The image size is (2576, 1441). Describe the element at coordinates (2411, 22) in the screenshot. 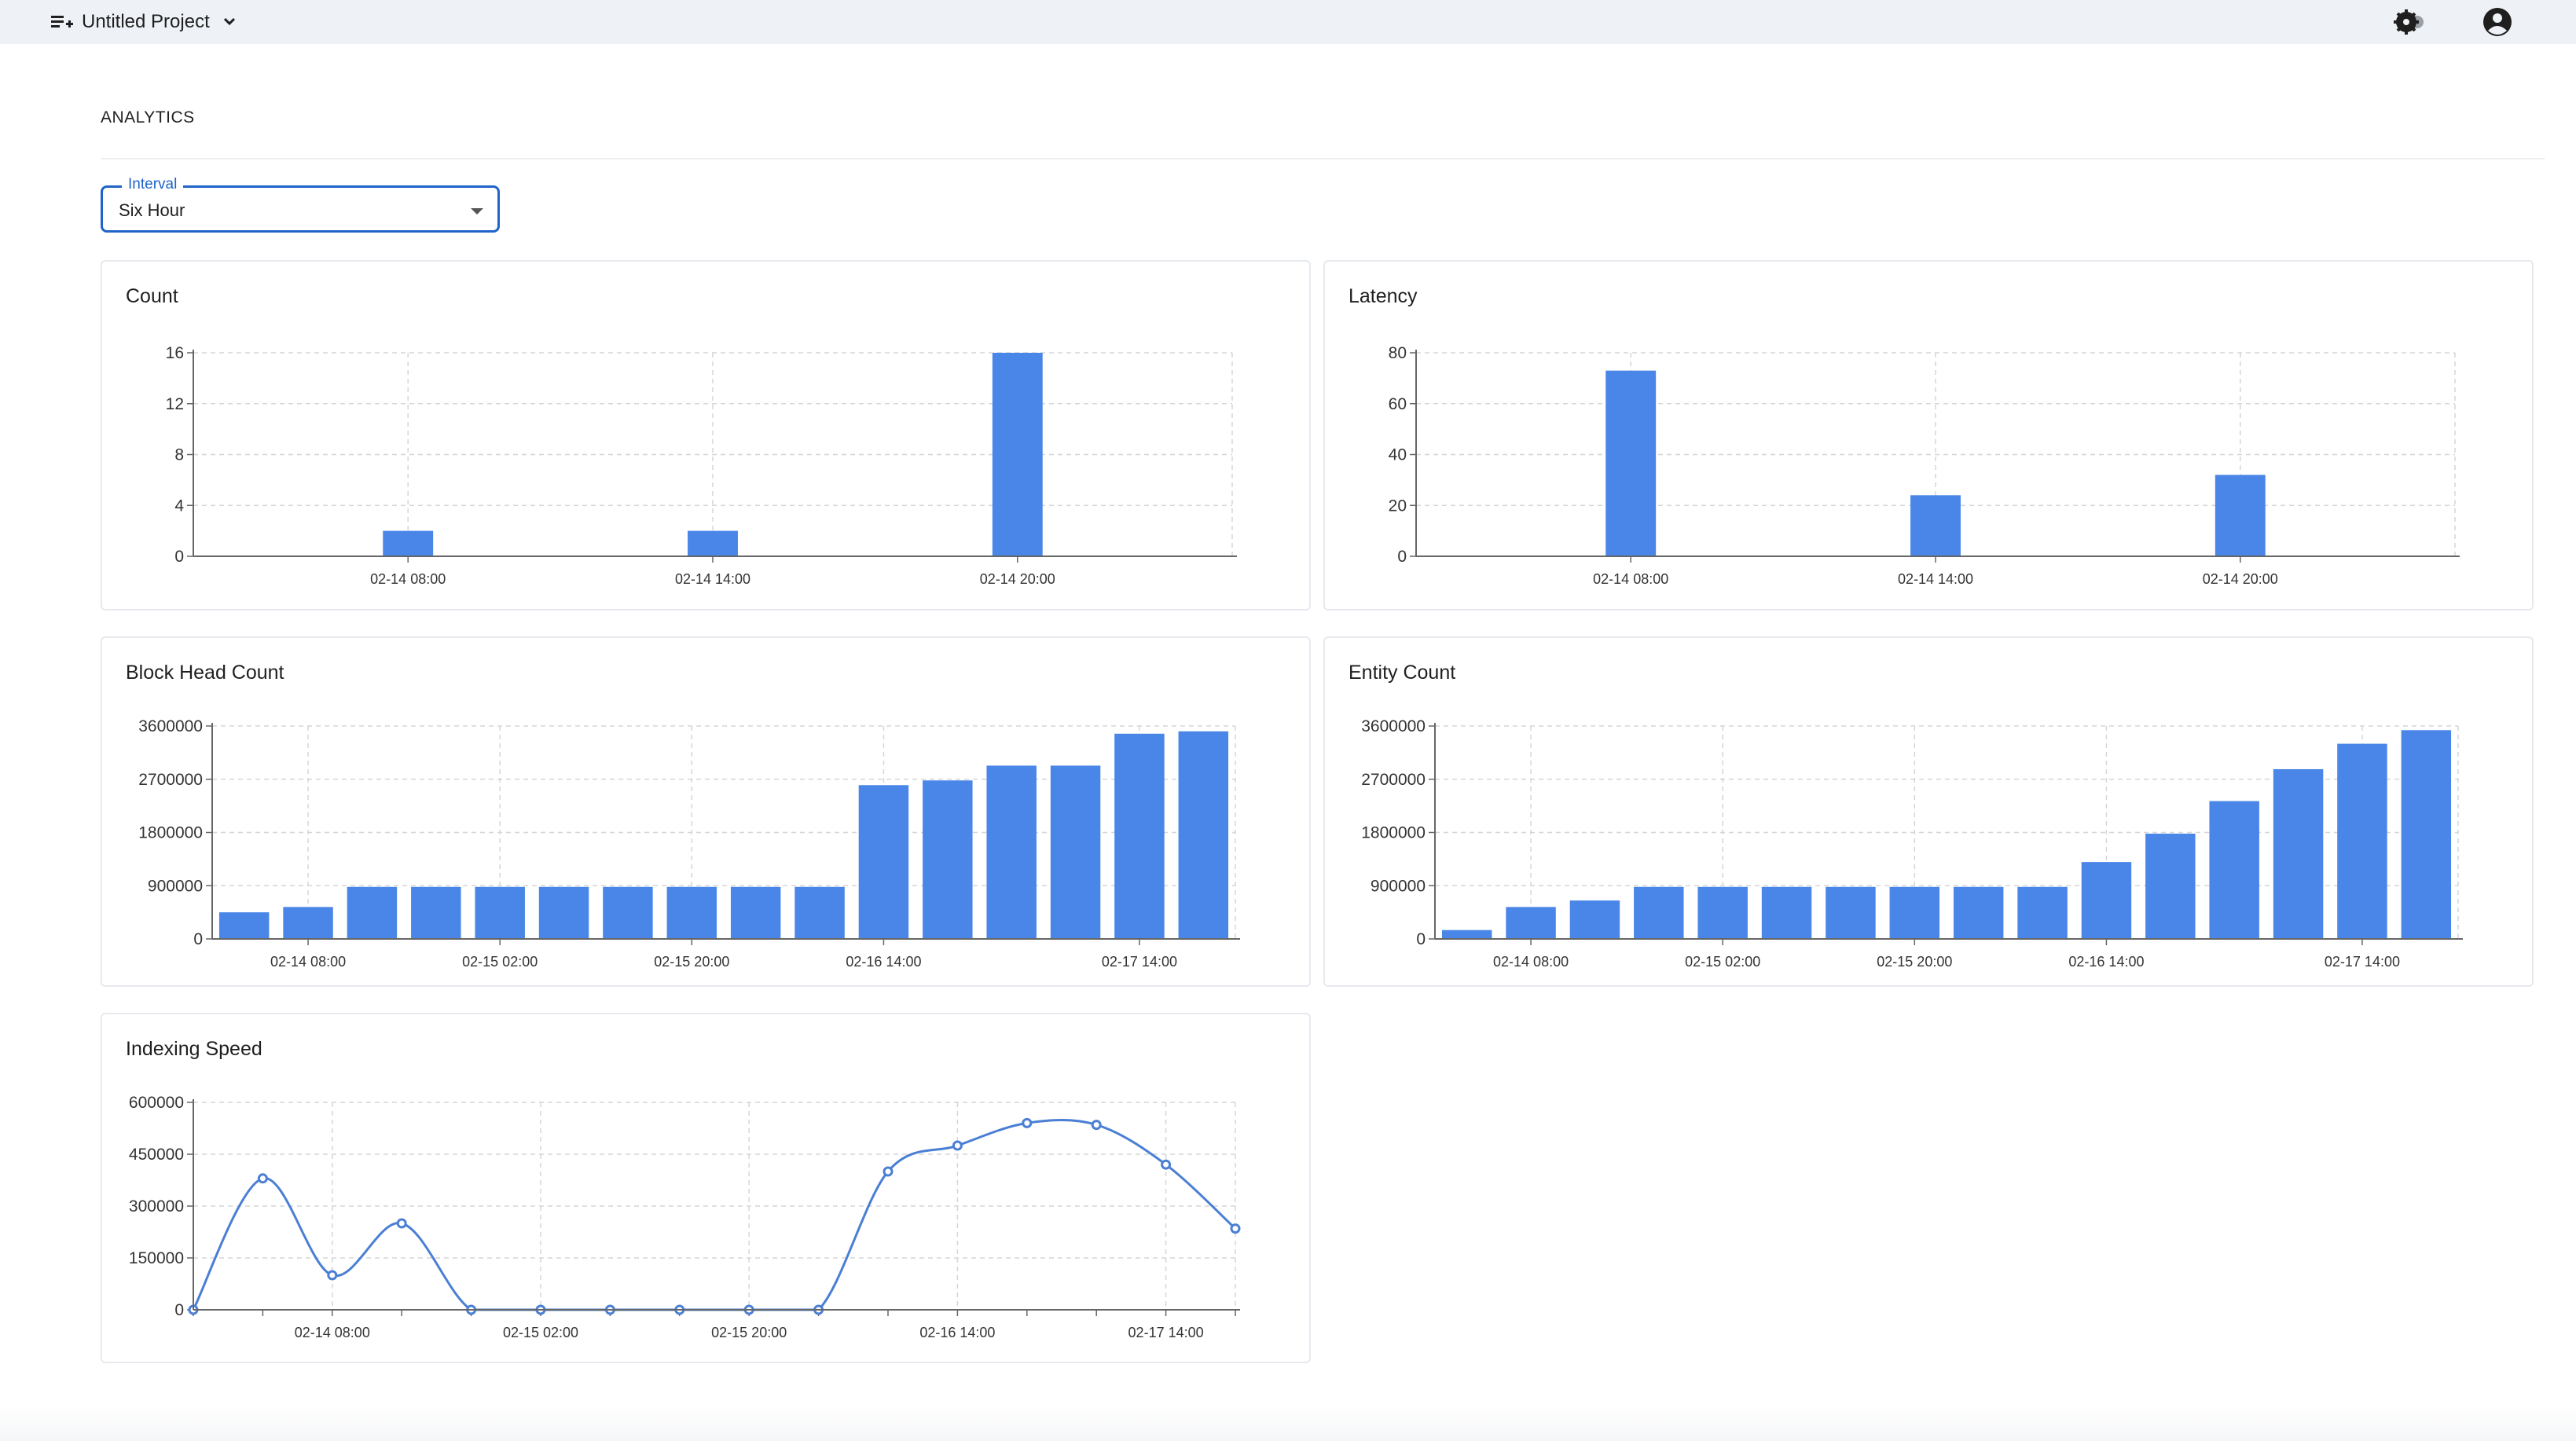

I see `gear-toggle-icon` at that location.